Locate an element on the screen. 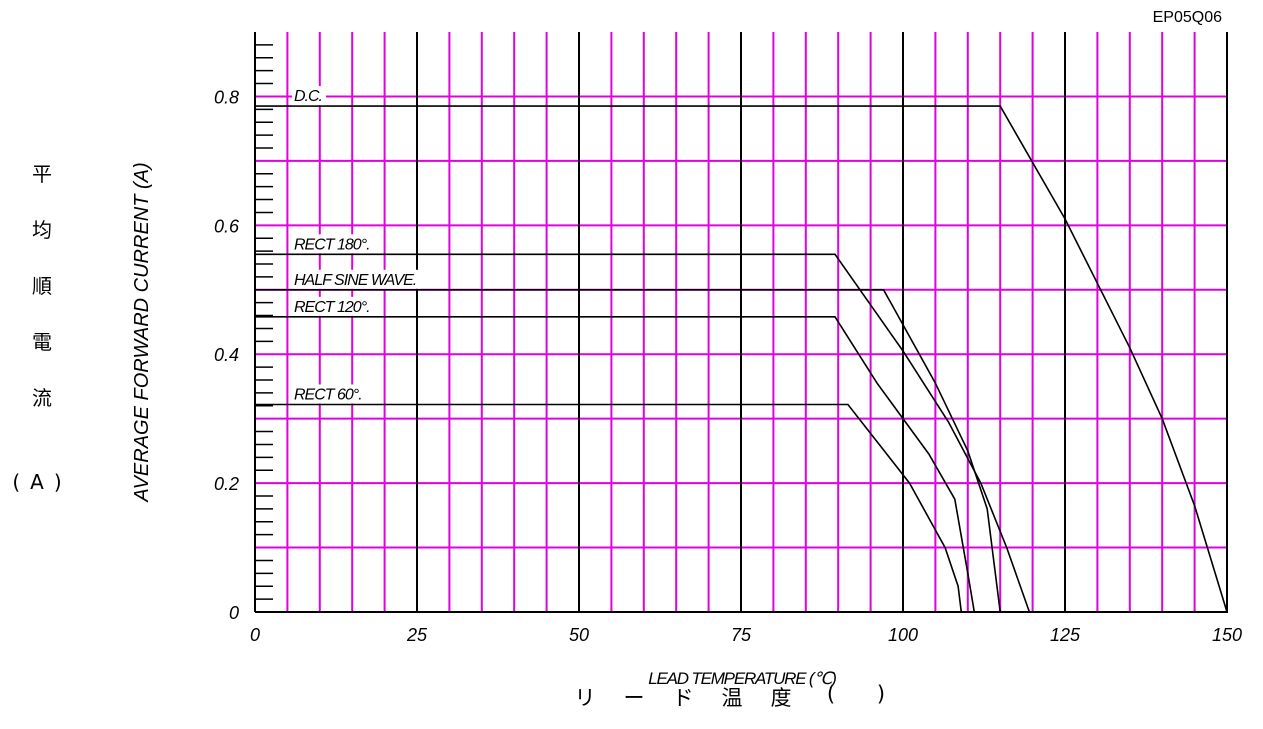  x-axis-label: LEAD TEMPERATURE (℃) is located at coordinates (742, 678).